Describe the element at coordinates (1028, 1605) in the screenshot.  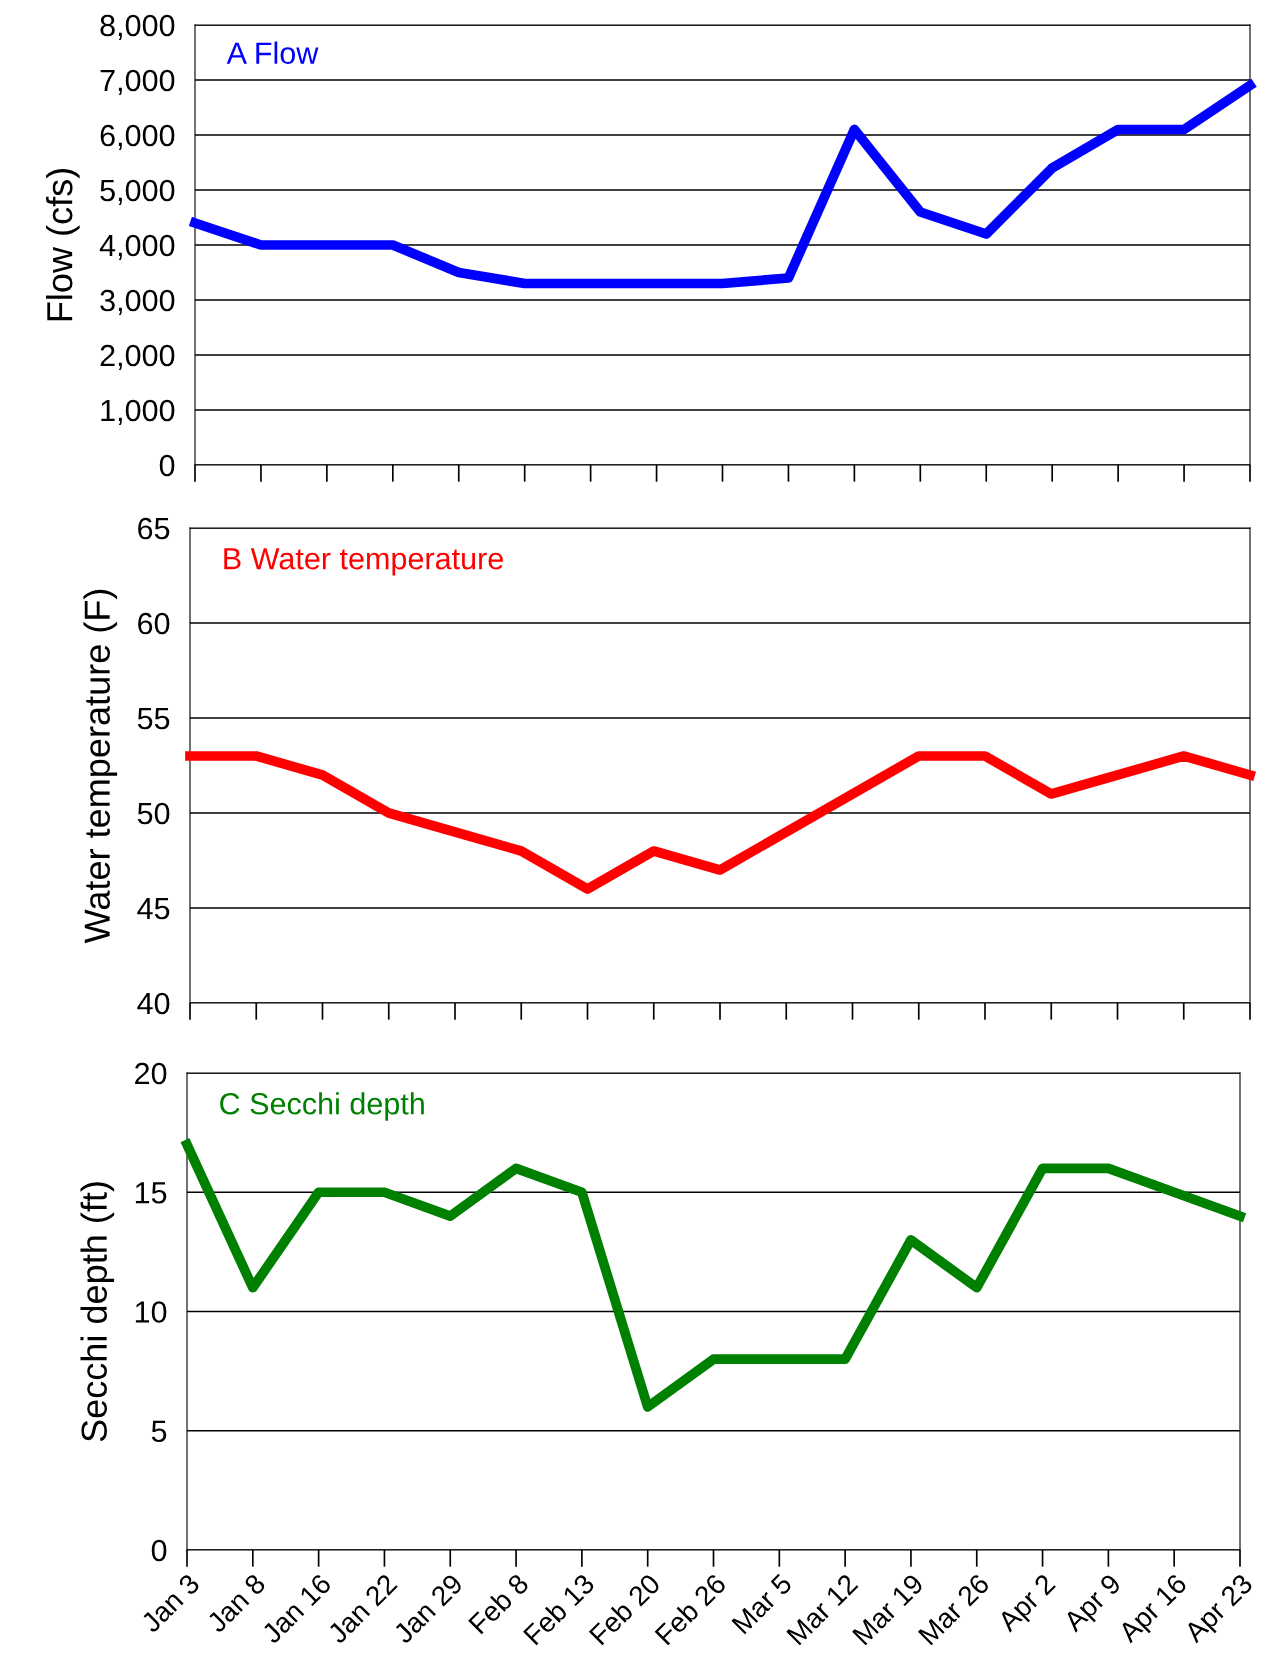
I see `x-tick-label: Apr 2` at that location.